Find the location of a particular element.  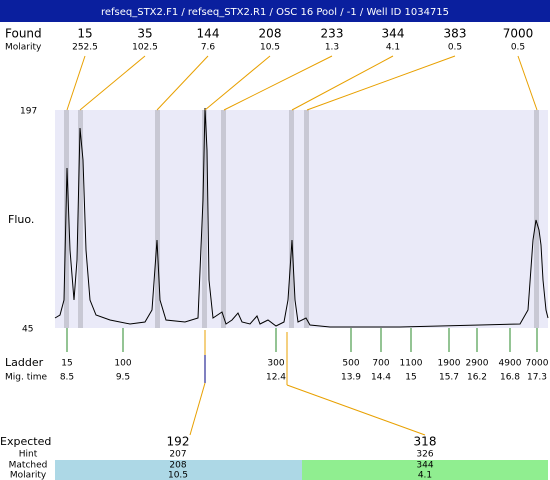

found-size: 208 is located at coordinates (270, 34).